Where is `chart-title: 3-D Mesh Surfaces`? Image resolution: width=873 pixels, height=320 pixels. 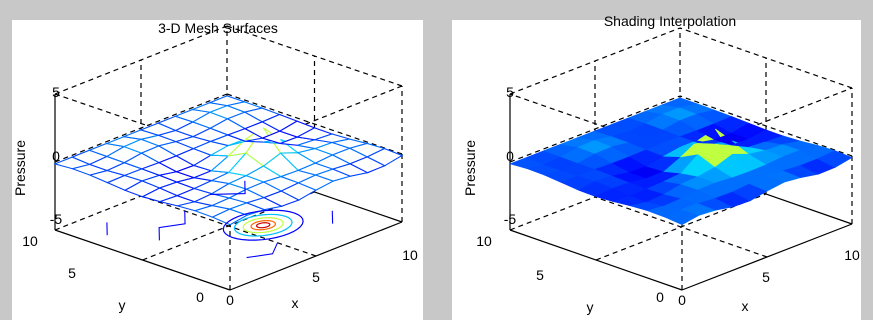
chart-title: 3-D Mesh Surfaces is located at coordinates (218, 28).